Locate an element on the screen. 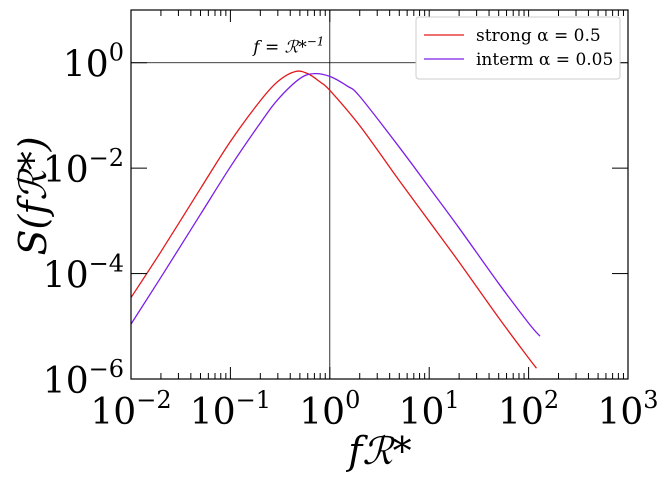  x-tick-label: 10¹ is located at coordinates (429, 409).